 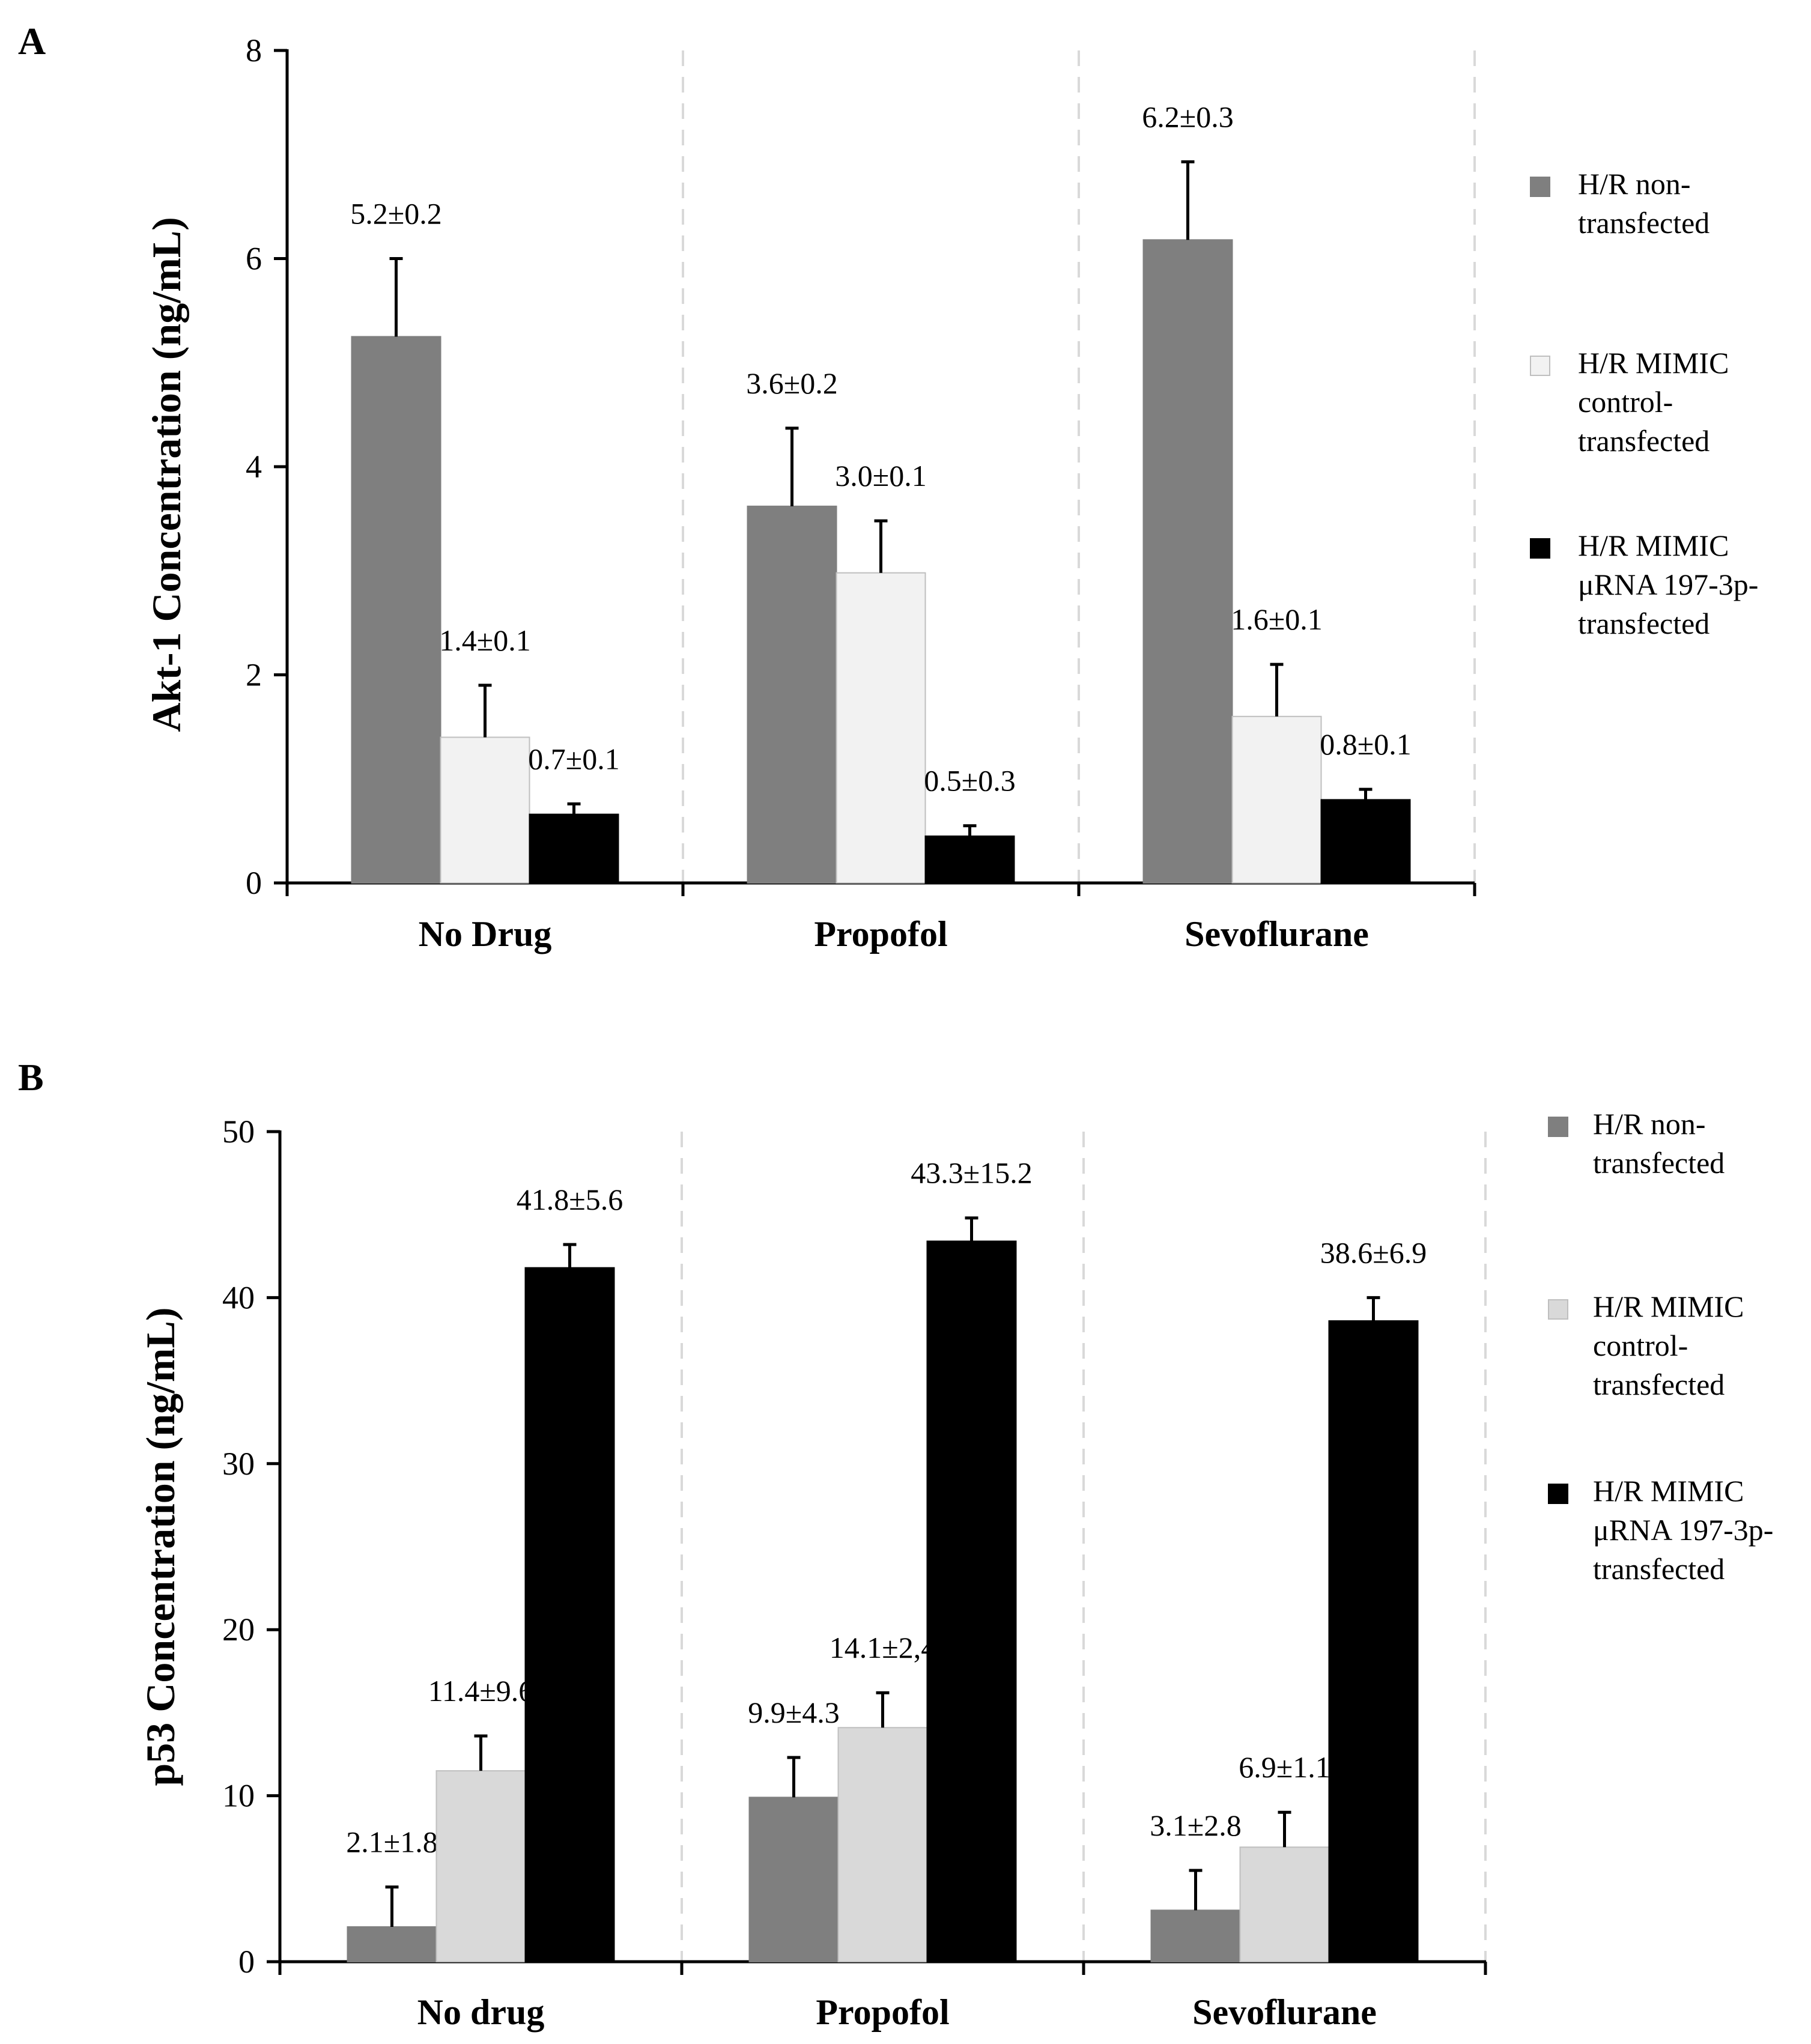 I want to click on data-label: 3.0±0.1, so click(x=880, y=476).